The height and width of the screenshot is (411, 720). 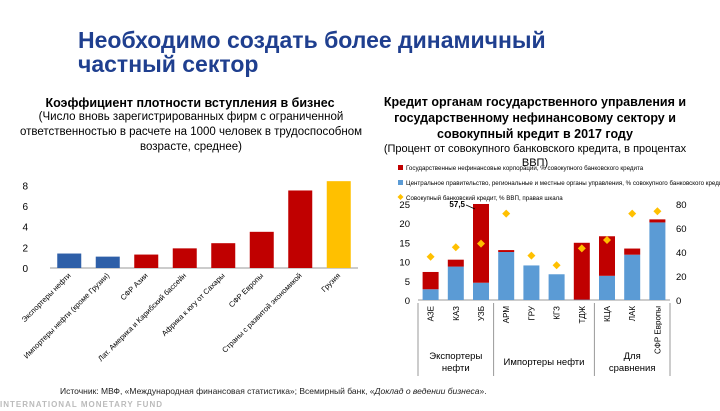 I want to click on x-tick-label: КГЗ, so click(x=557, y=313).